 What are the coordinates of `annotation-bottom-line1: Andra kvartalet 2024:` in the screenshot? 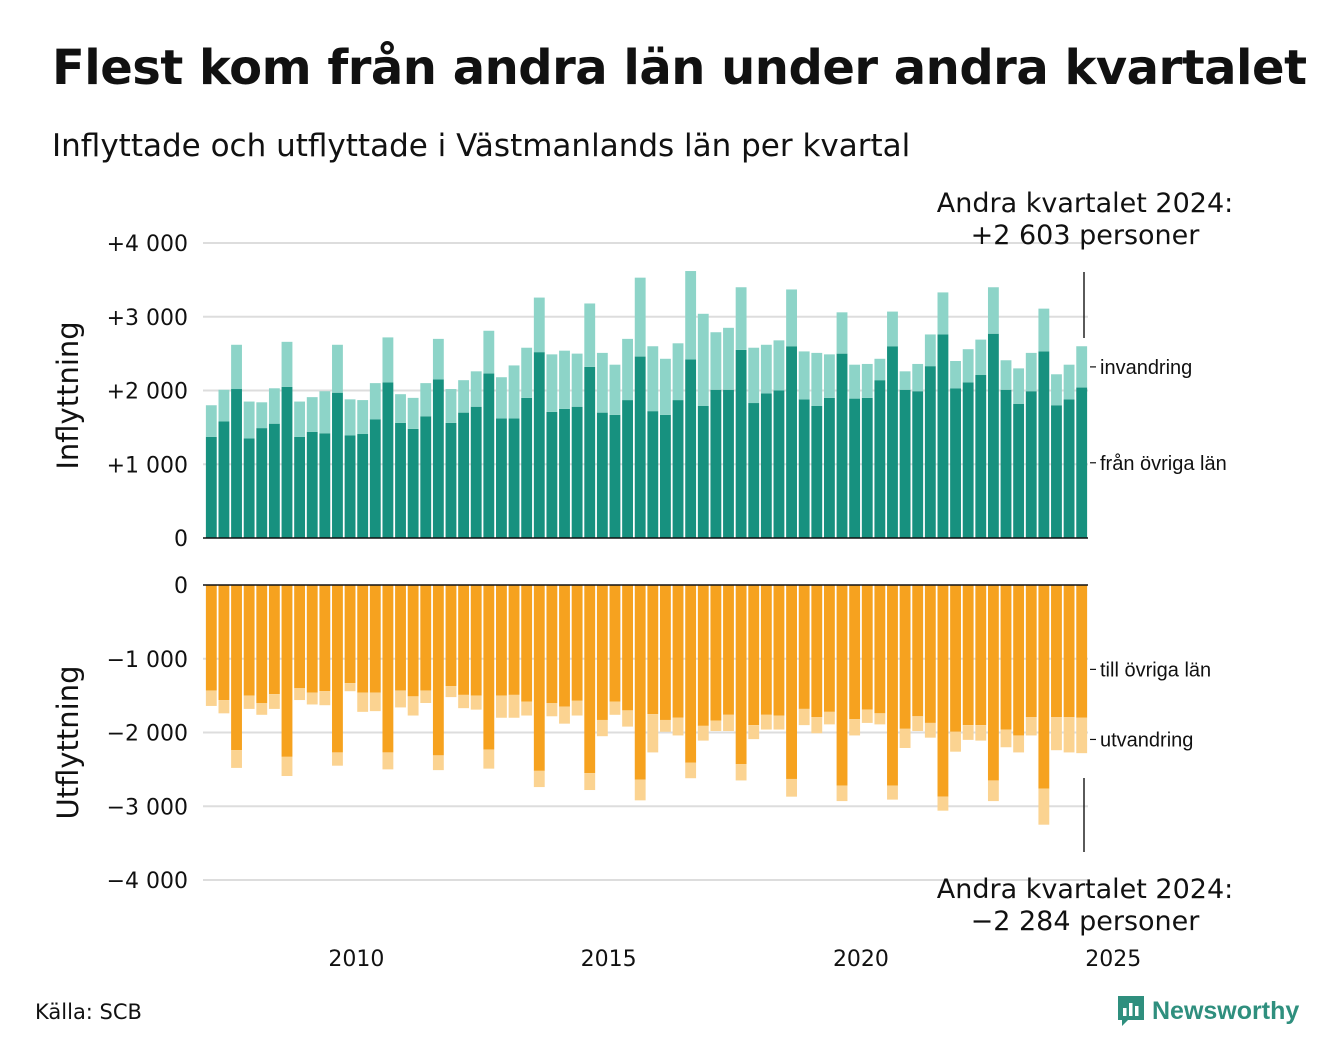 It's located at (1085, 889).